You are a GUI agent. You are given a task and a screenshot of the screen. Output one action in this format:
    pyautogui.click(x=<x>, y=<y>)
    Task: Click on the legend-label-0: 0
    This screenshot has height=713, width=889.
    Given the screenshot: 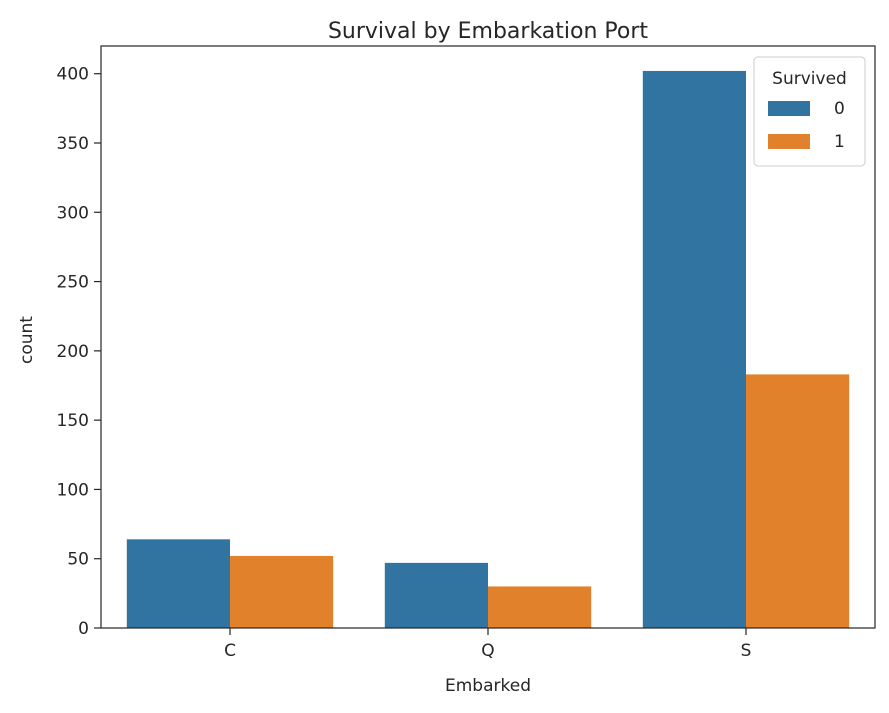 What is the action you would take?
    pyautogui.click(x=839, y=109)
    